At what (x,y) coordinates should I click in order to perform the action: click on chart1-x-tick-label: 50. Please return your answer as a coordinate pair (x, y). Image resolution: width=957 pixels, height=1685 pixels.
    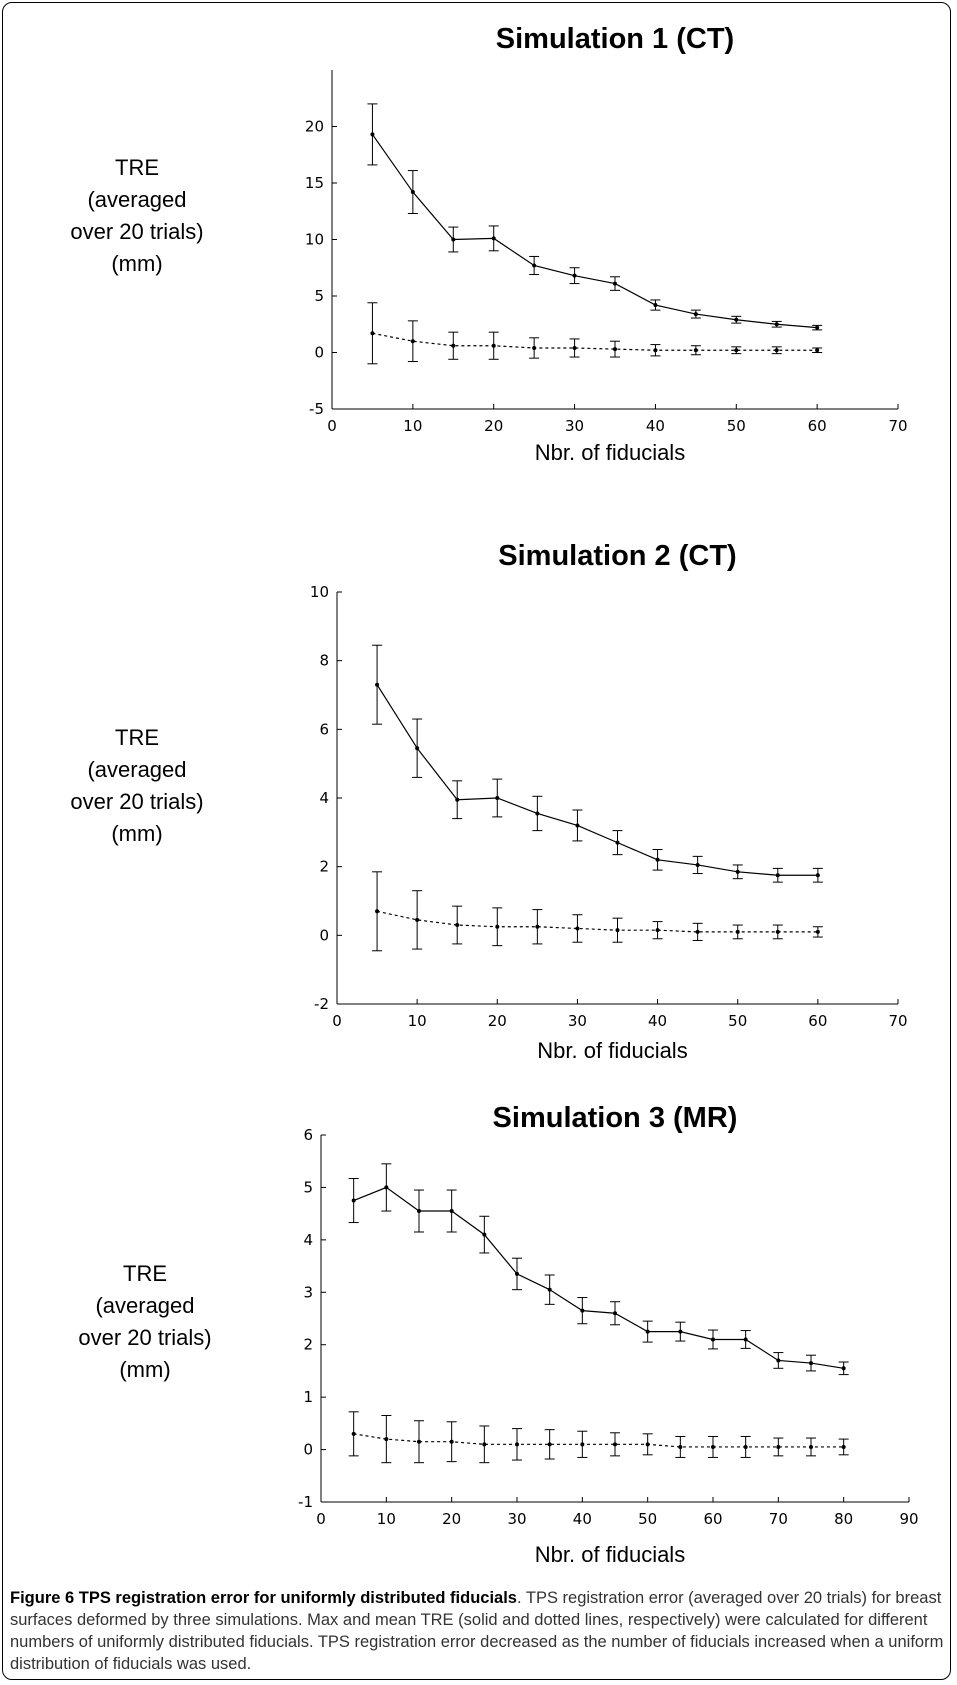
    Looking at the image, I should click on (736, 426).